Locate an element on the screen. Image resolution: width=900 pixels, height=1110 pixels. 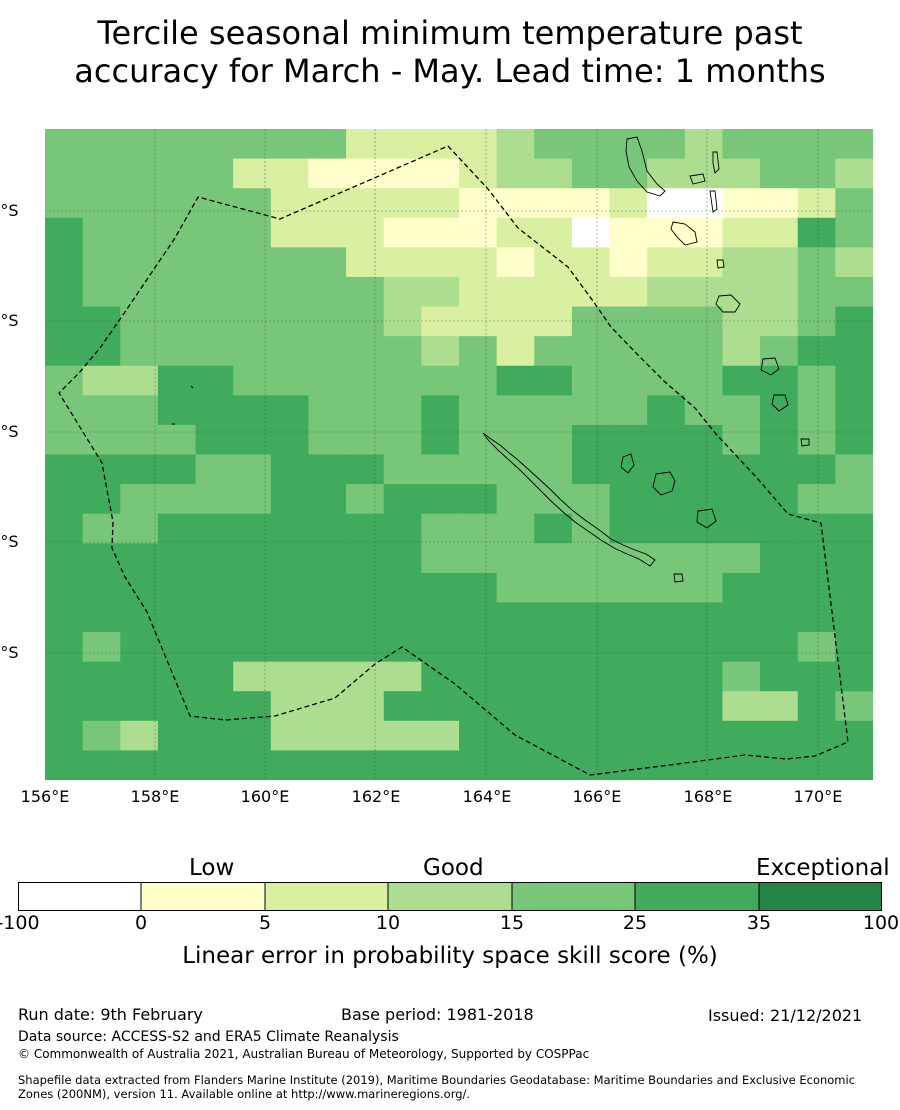
aneityum-island is located at coordinates (805, 442).